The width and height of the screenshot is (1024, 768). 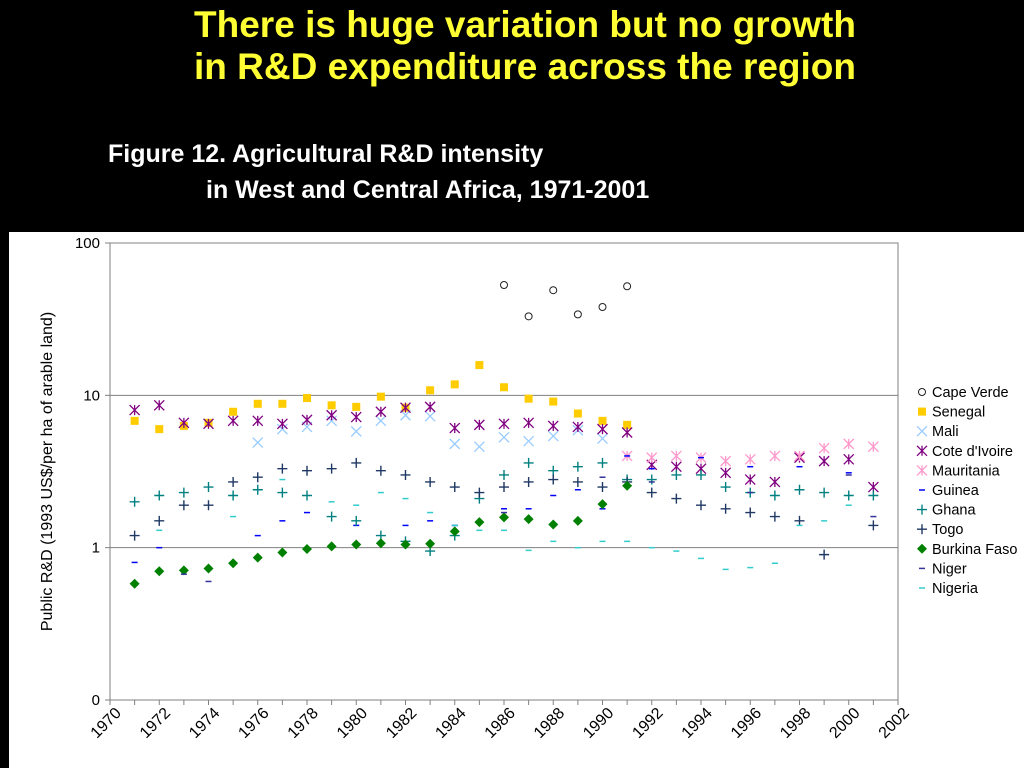 What do you see at coordinates (974, 550) in the screenshot?
I see `legend-label: Burkina Faso` at bounding box center [974, 550].